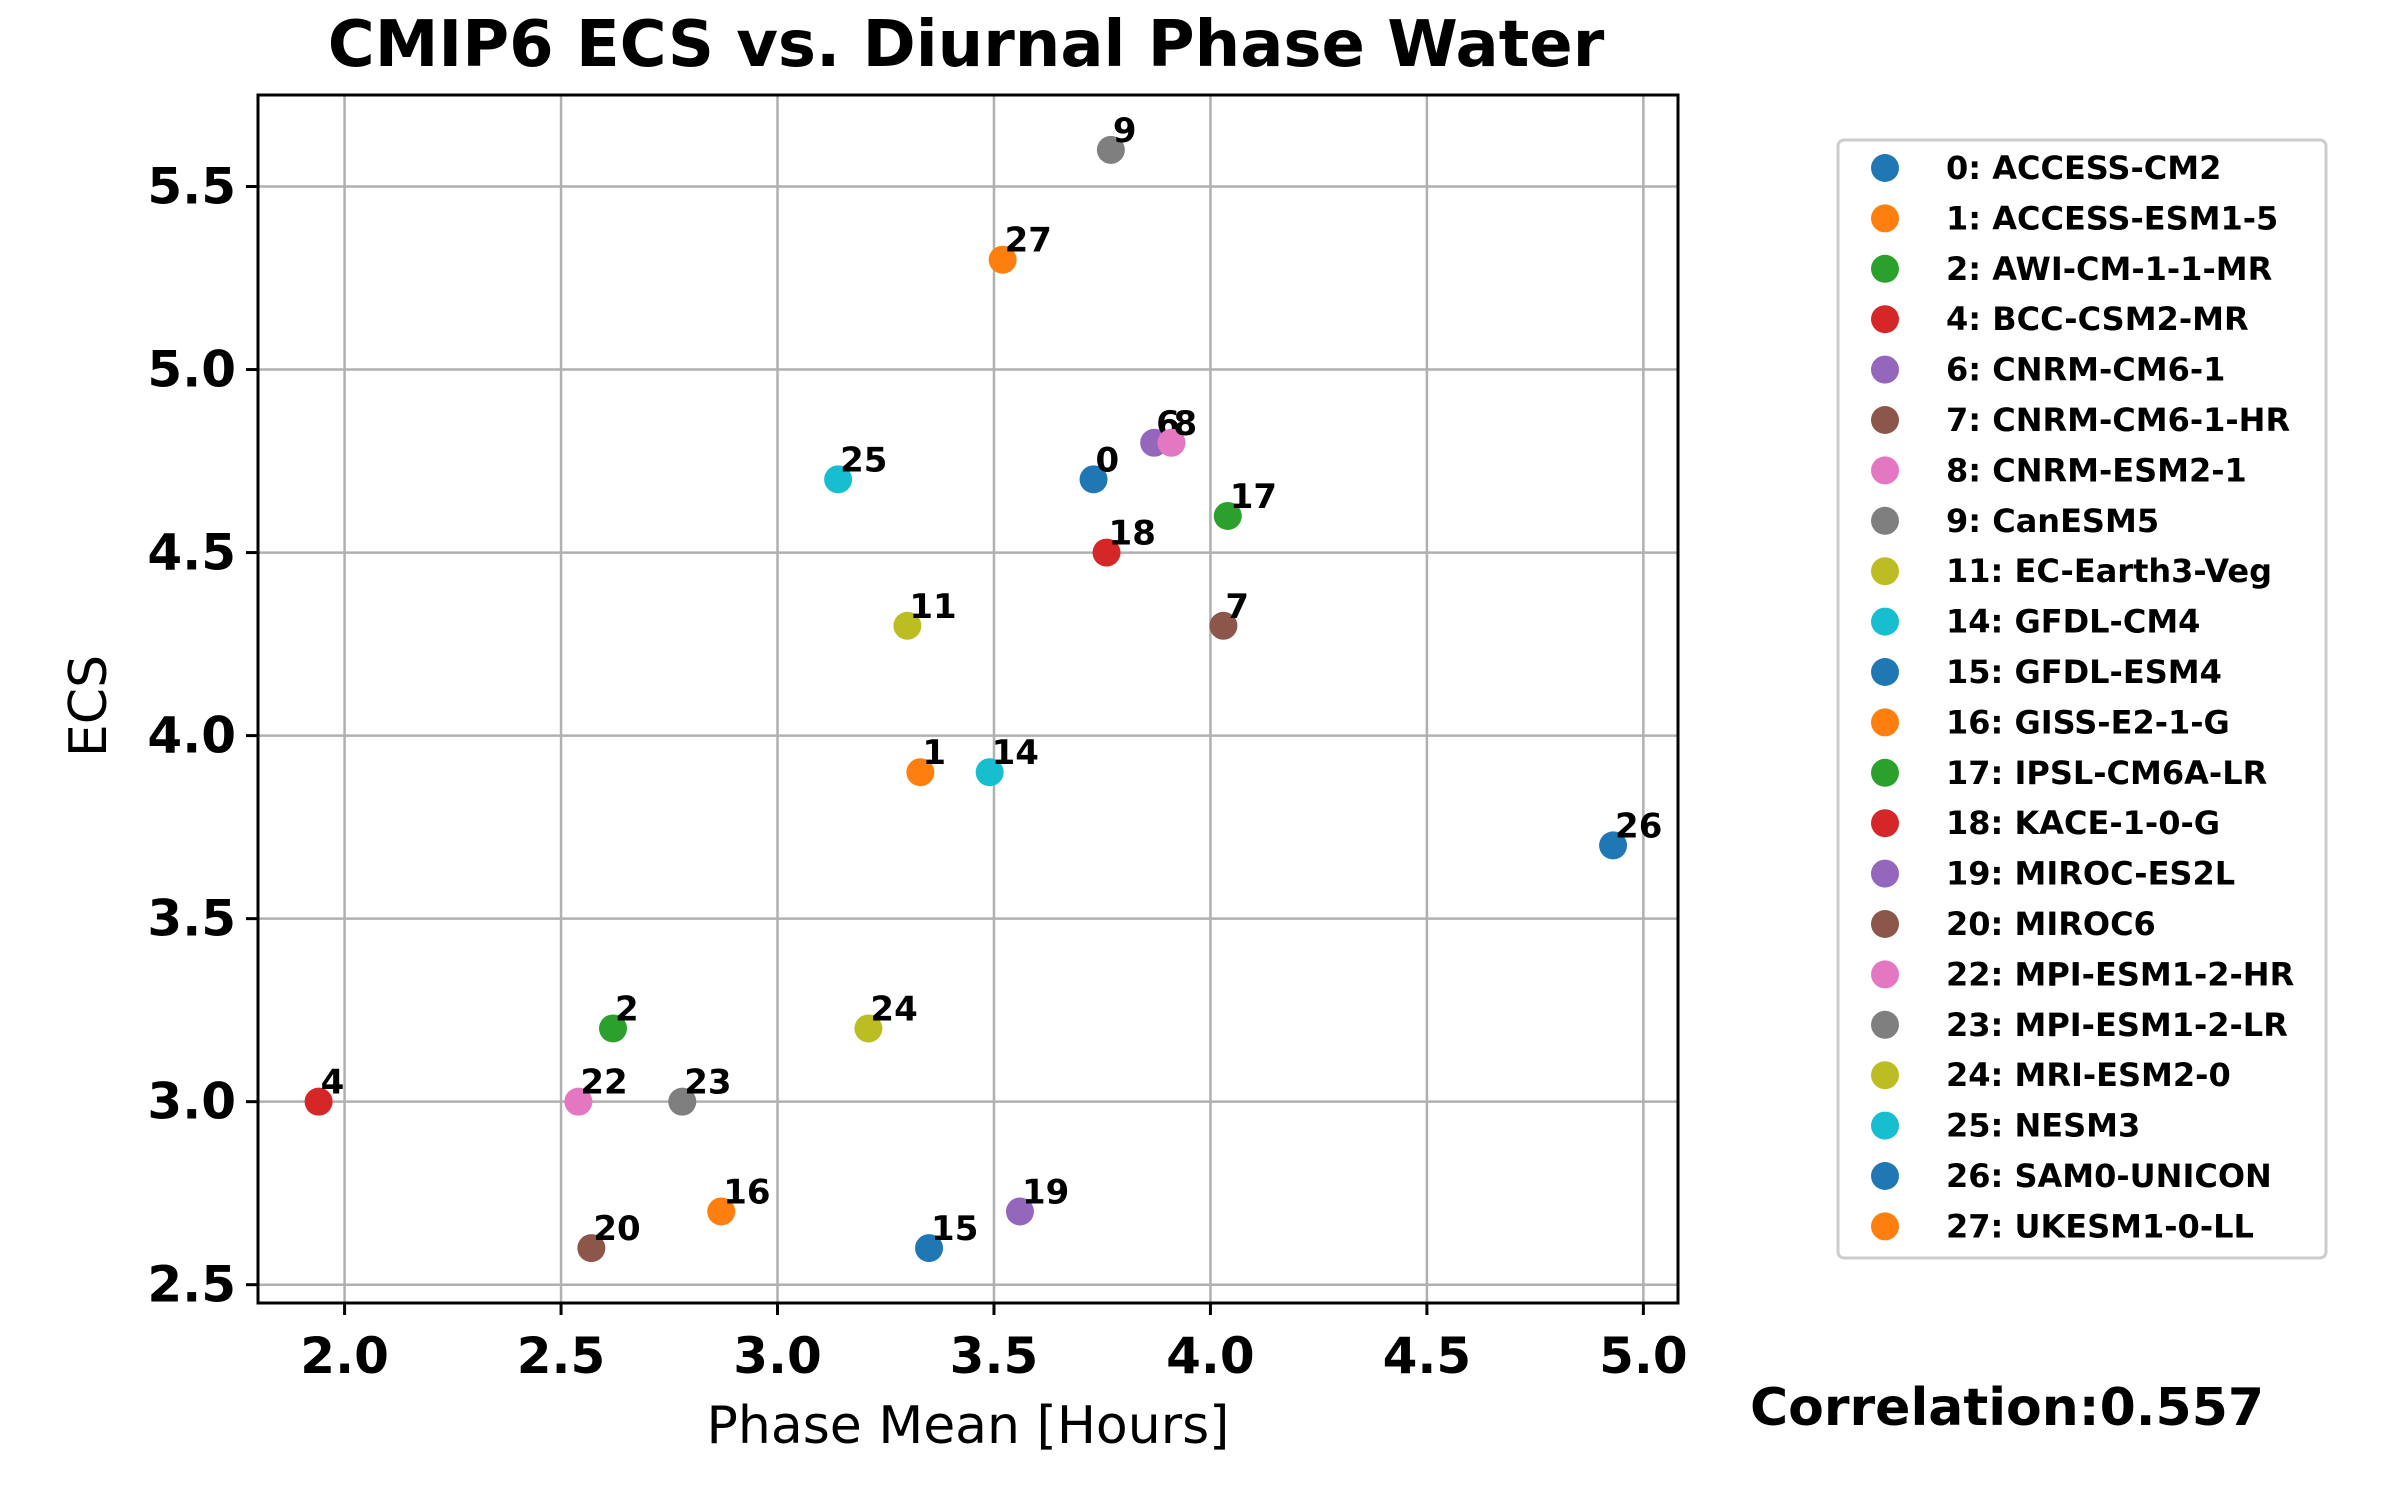 Image resolution: width=2400 pixels, height=1500 pixels. Describe the element at coordinates (1125, 131) in the screenshot. I see `data-point-label-9: 9` at that location.